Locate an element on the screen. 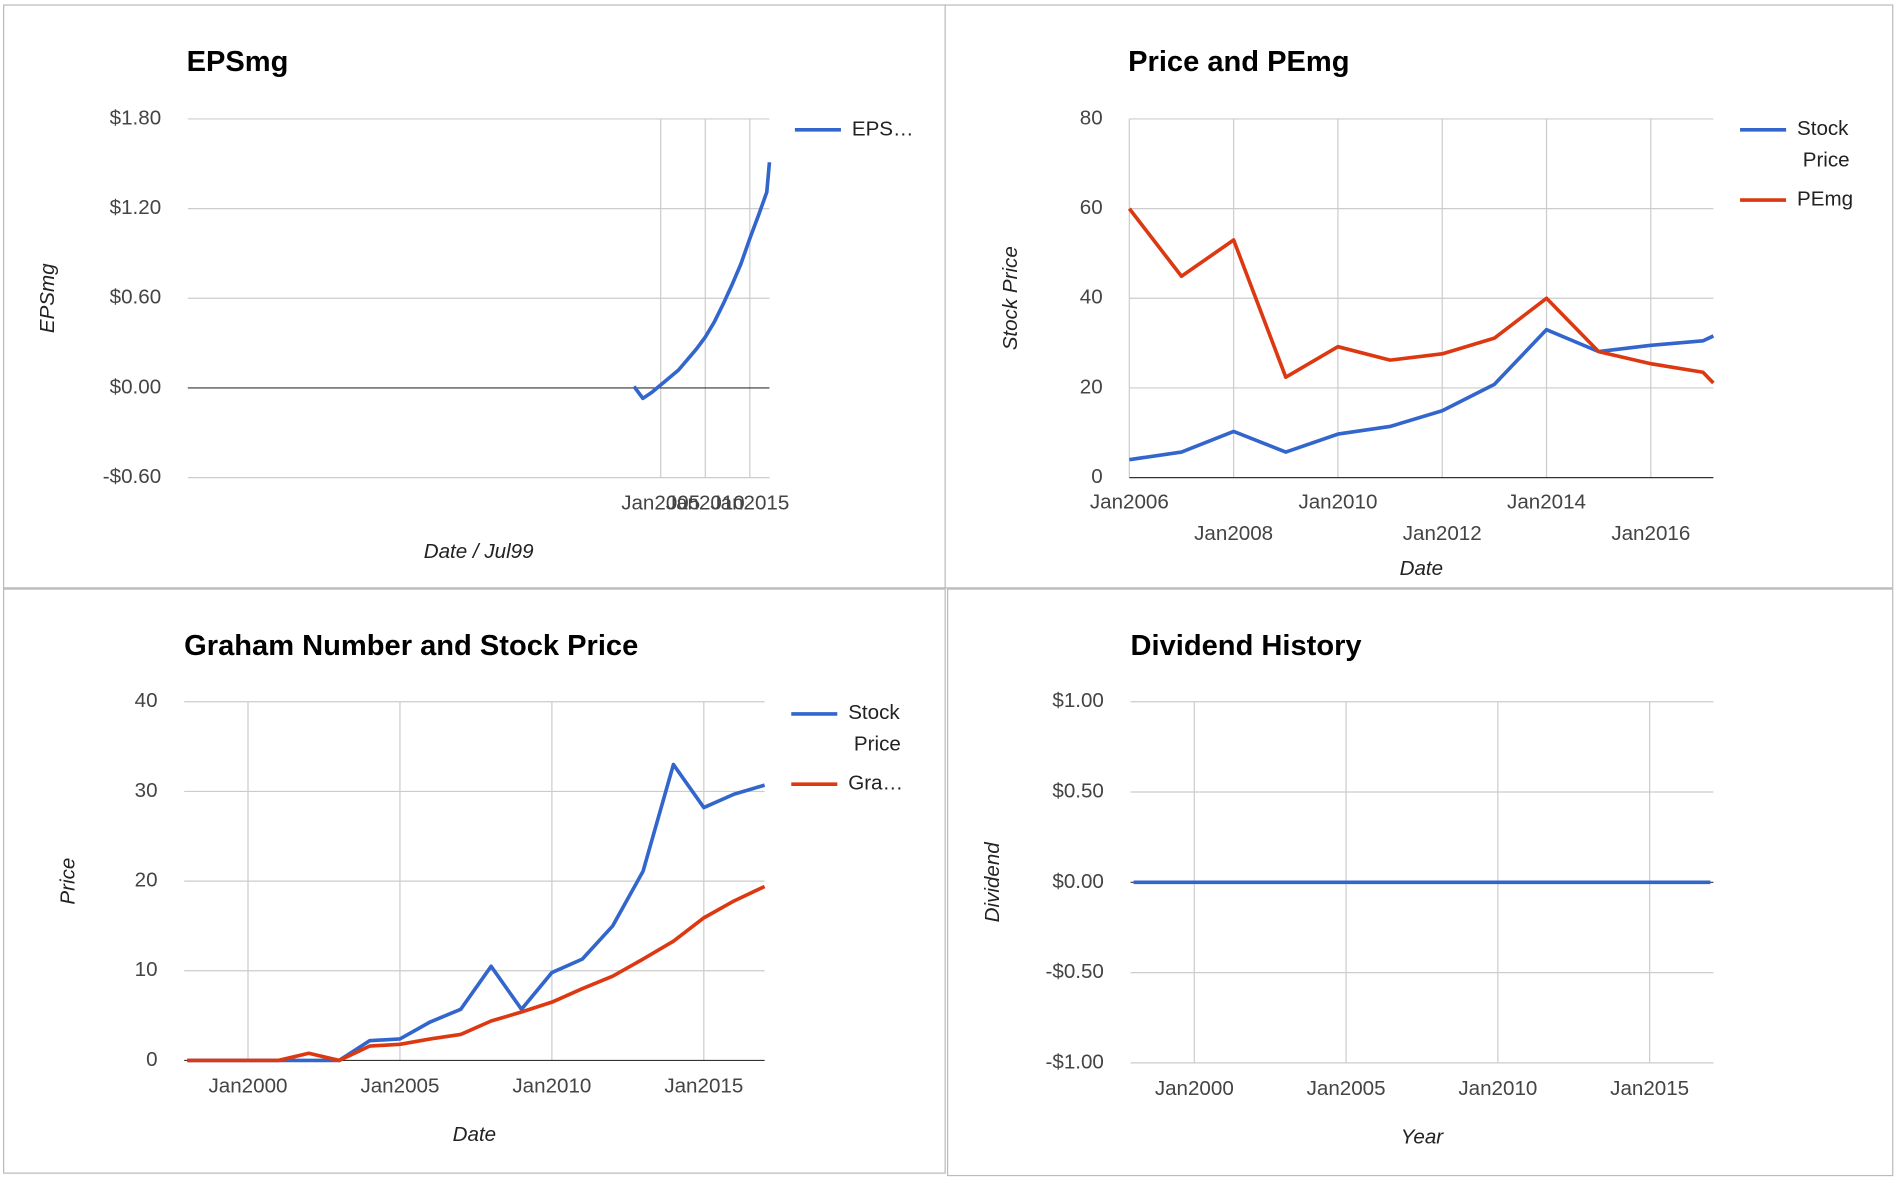 The height and width of the screenshot is (1183, 1900). x-tick-label: Jan2008 is located at coordinates (1233, 533).